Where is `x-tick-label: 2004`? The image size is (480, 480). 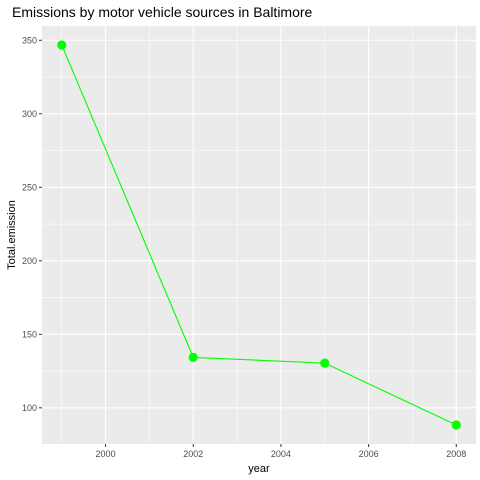
x-tick-label: 2004 is located at coordinates (281, 454).